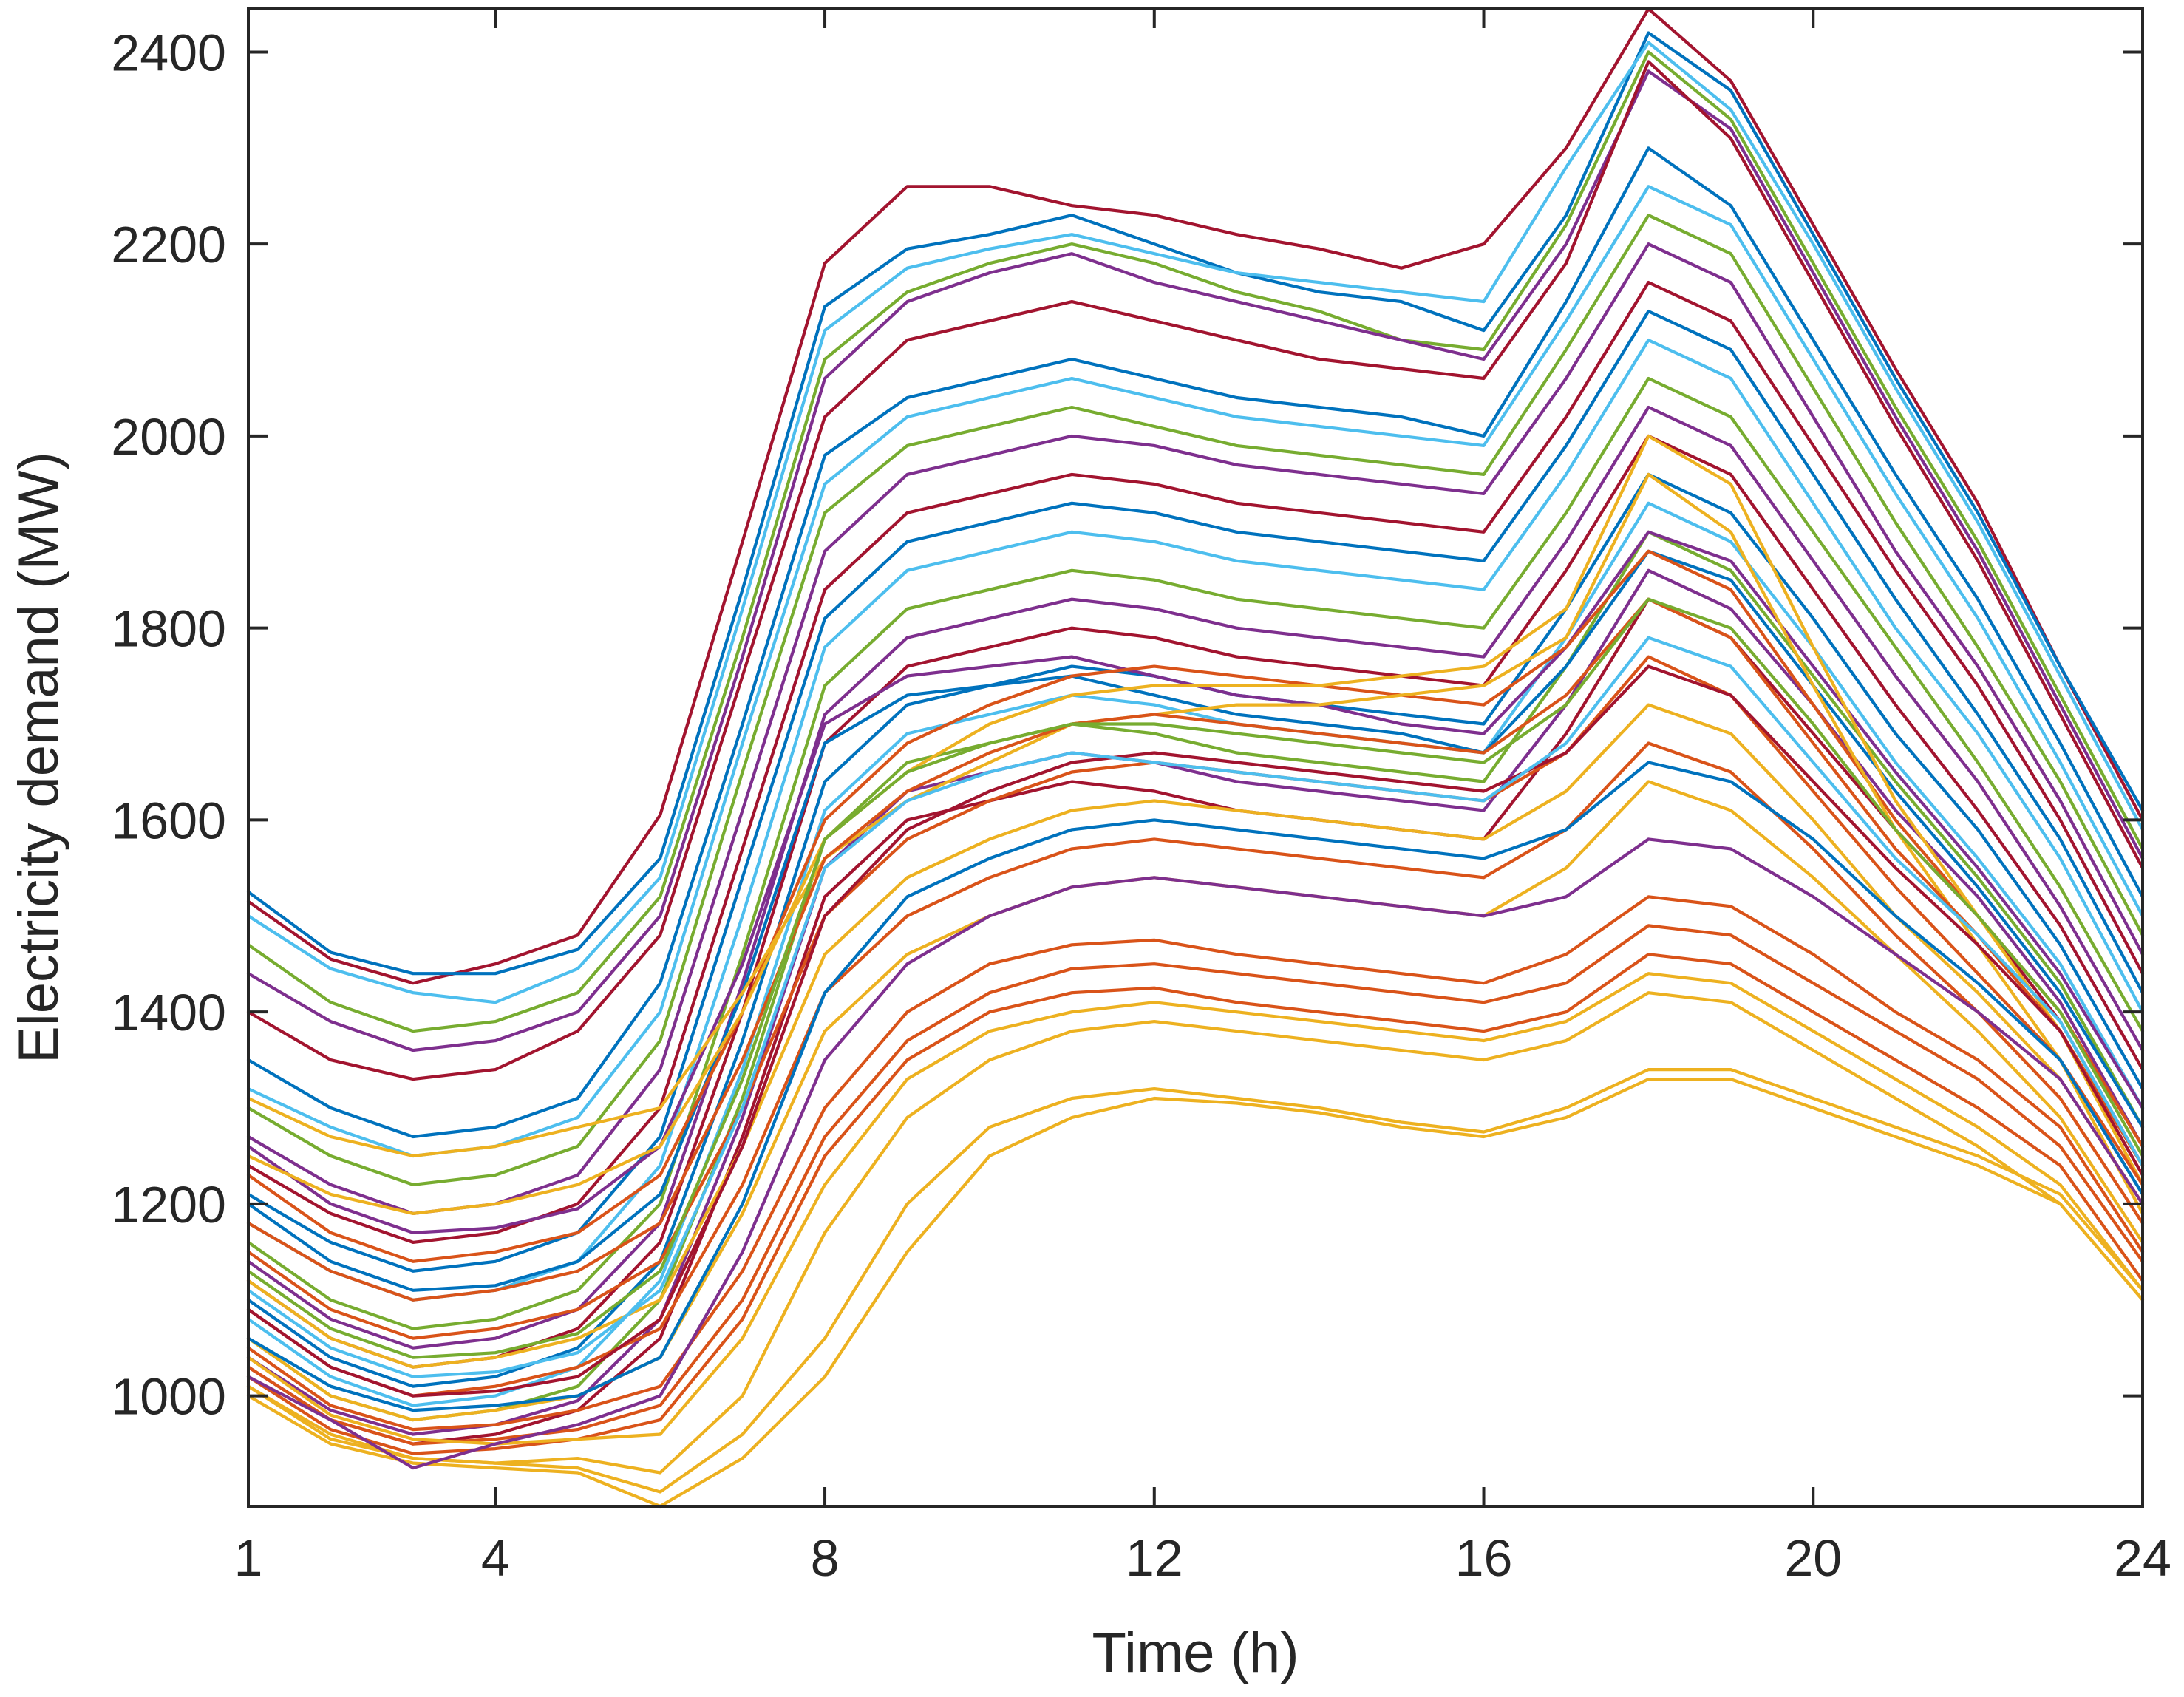 This screenshot has width=2184, height=1697. I want to click on y-tick-label: 2200, so click(168, 244).